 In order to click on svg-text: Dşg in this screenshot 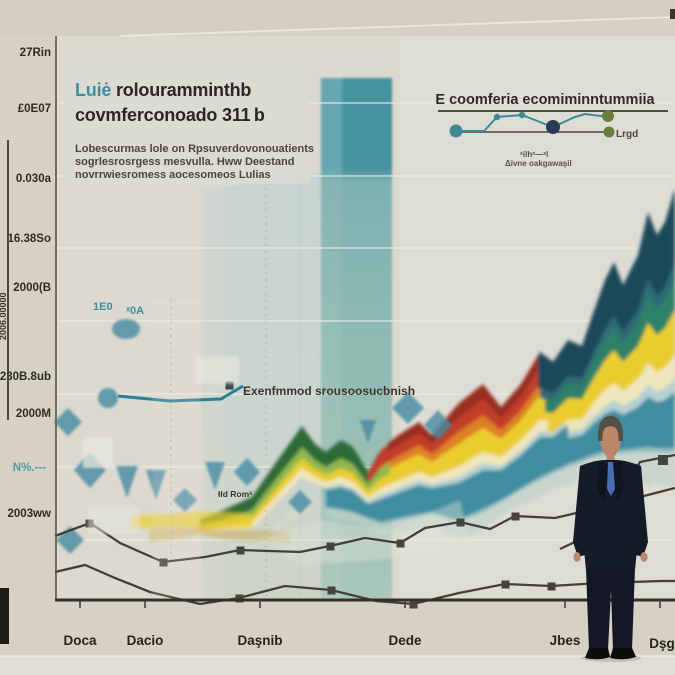, I will do `click(662, 643)`.